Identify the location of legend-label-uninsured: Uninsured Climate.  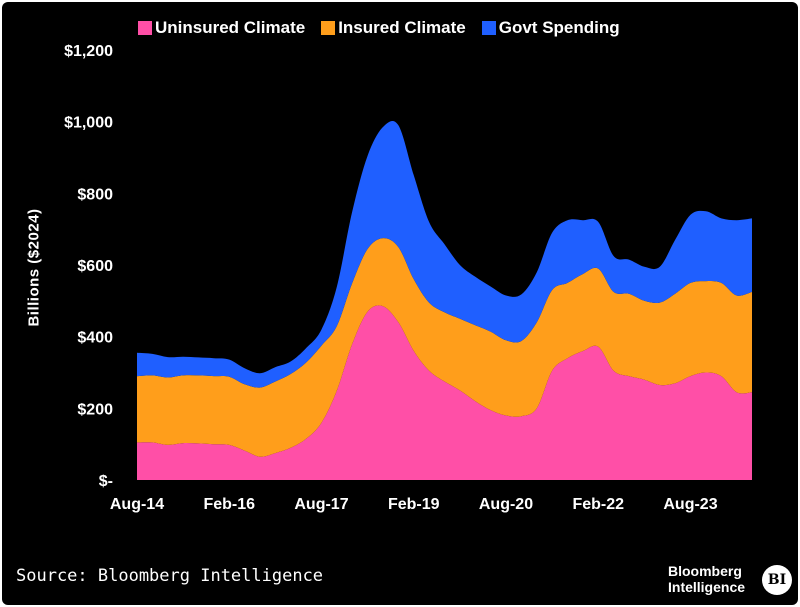
(230, 27).